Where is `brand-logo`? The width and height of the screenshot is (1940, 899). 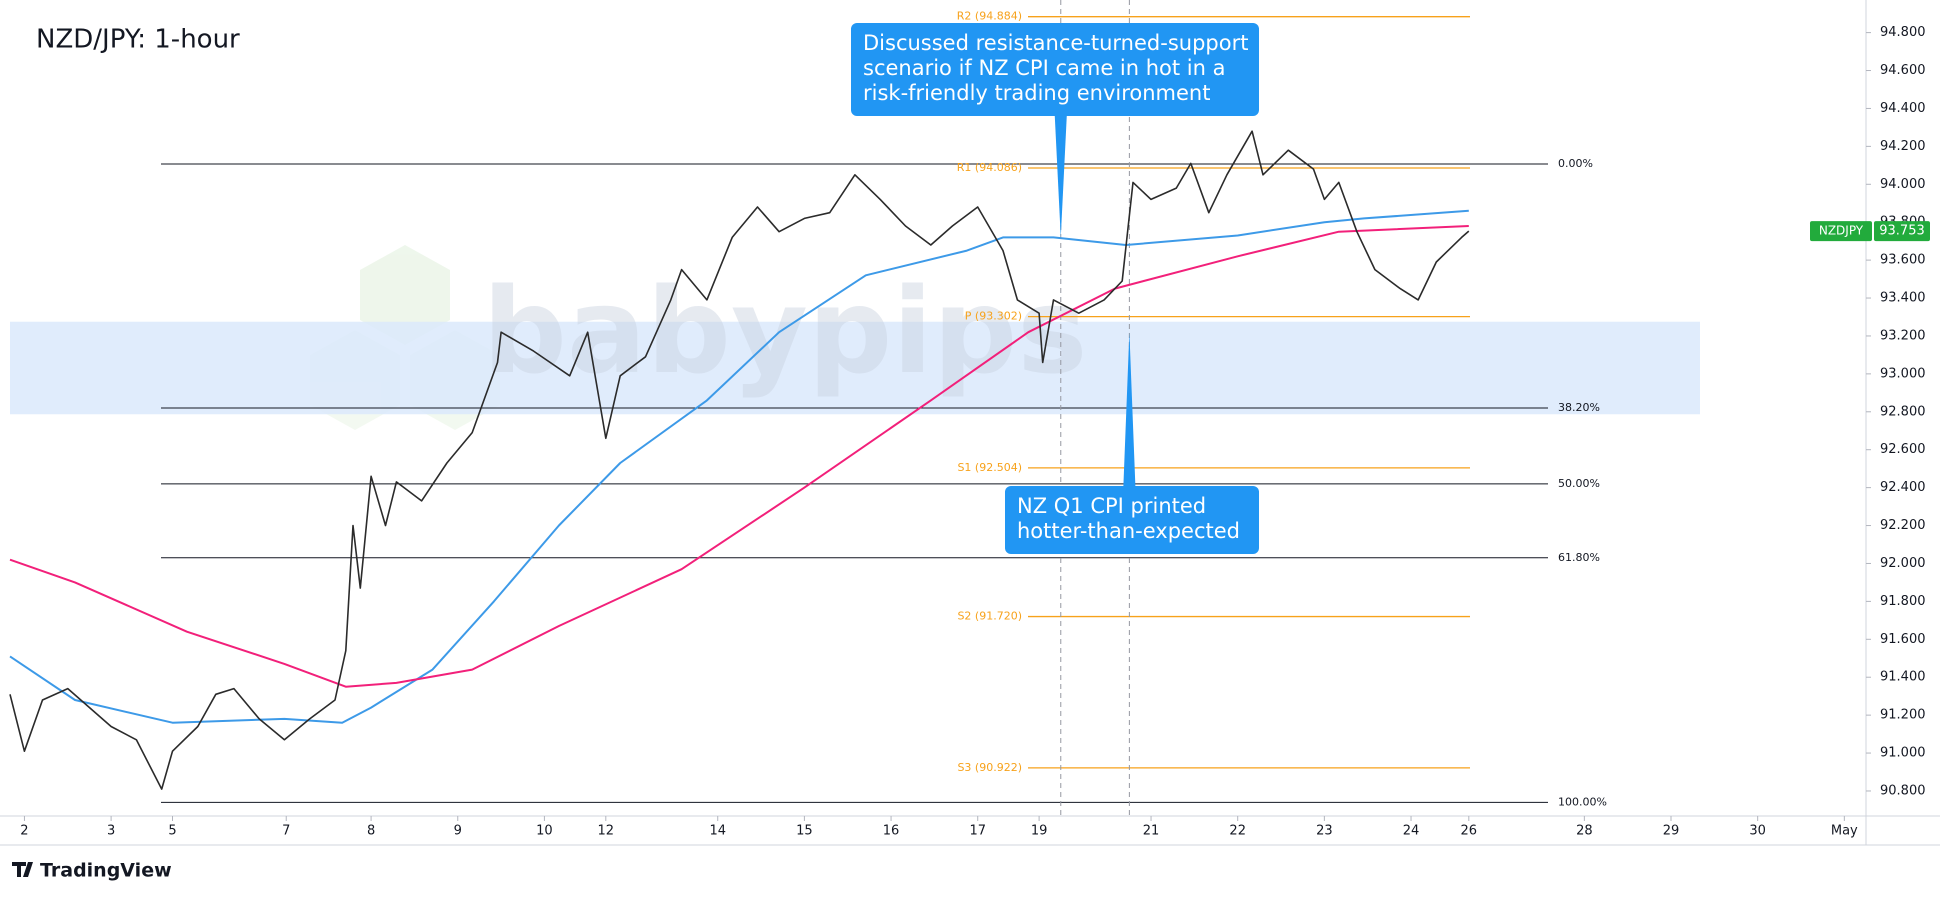 brand-logo is located at coordinates (22, 869).